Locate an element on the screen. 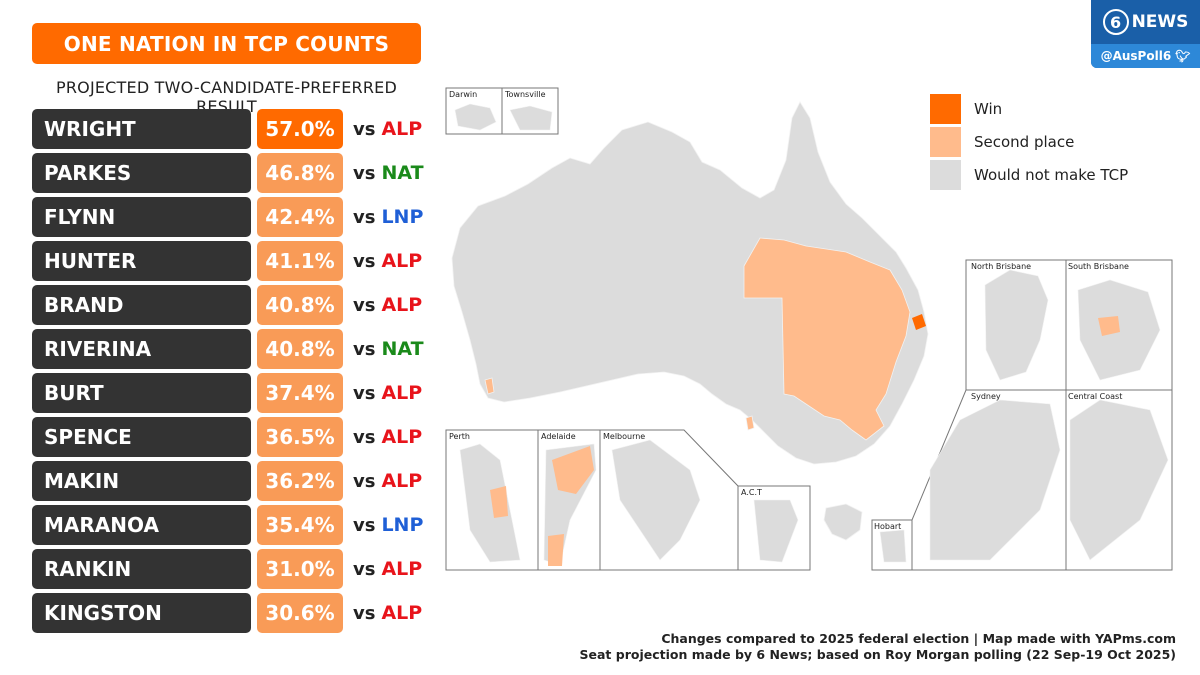 This screenshot has height=675, width=1200. seat-name: RANKIN is located at coordinates (141, 569).